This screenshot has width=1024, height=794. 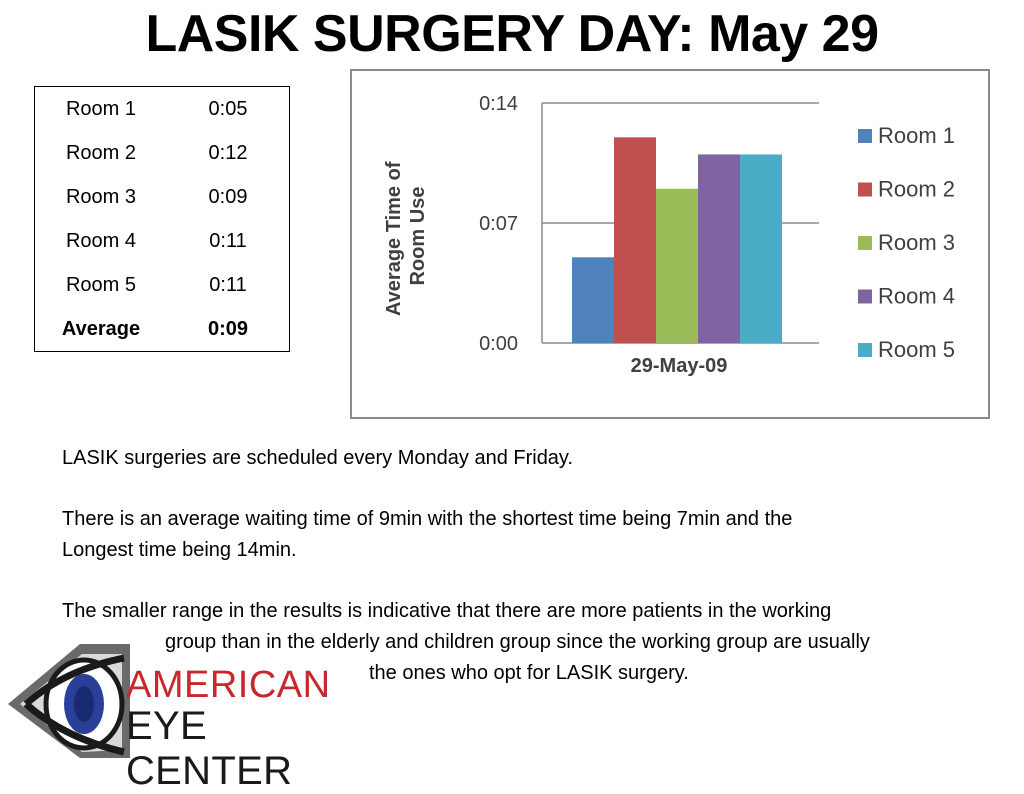 What do you see at coordinates (916, 135) in the screenshot?
I see `legend-label: Room 1` at bounding box center [916, 135].